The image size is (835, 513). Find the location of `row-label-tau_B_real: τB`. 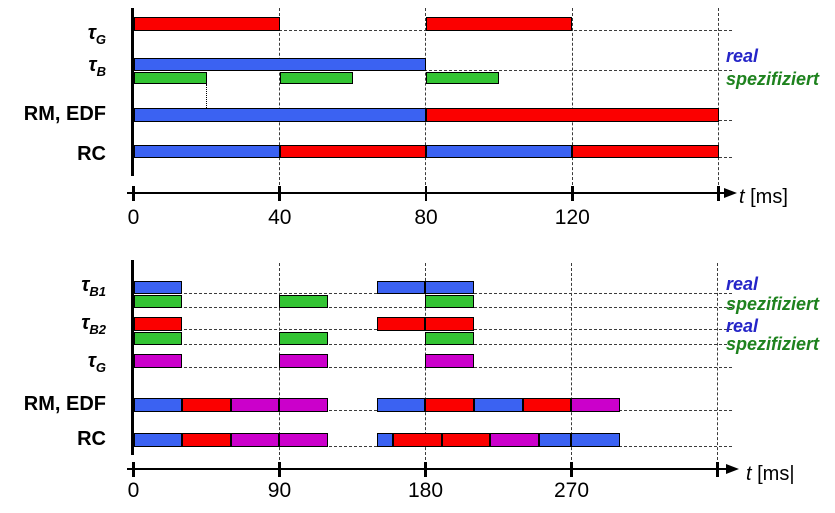

row-label-tau_B_real: τB is located at coordinates (97, 66).